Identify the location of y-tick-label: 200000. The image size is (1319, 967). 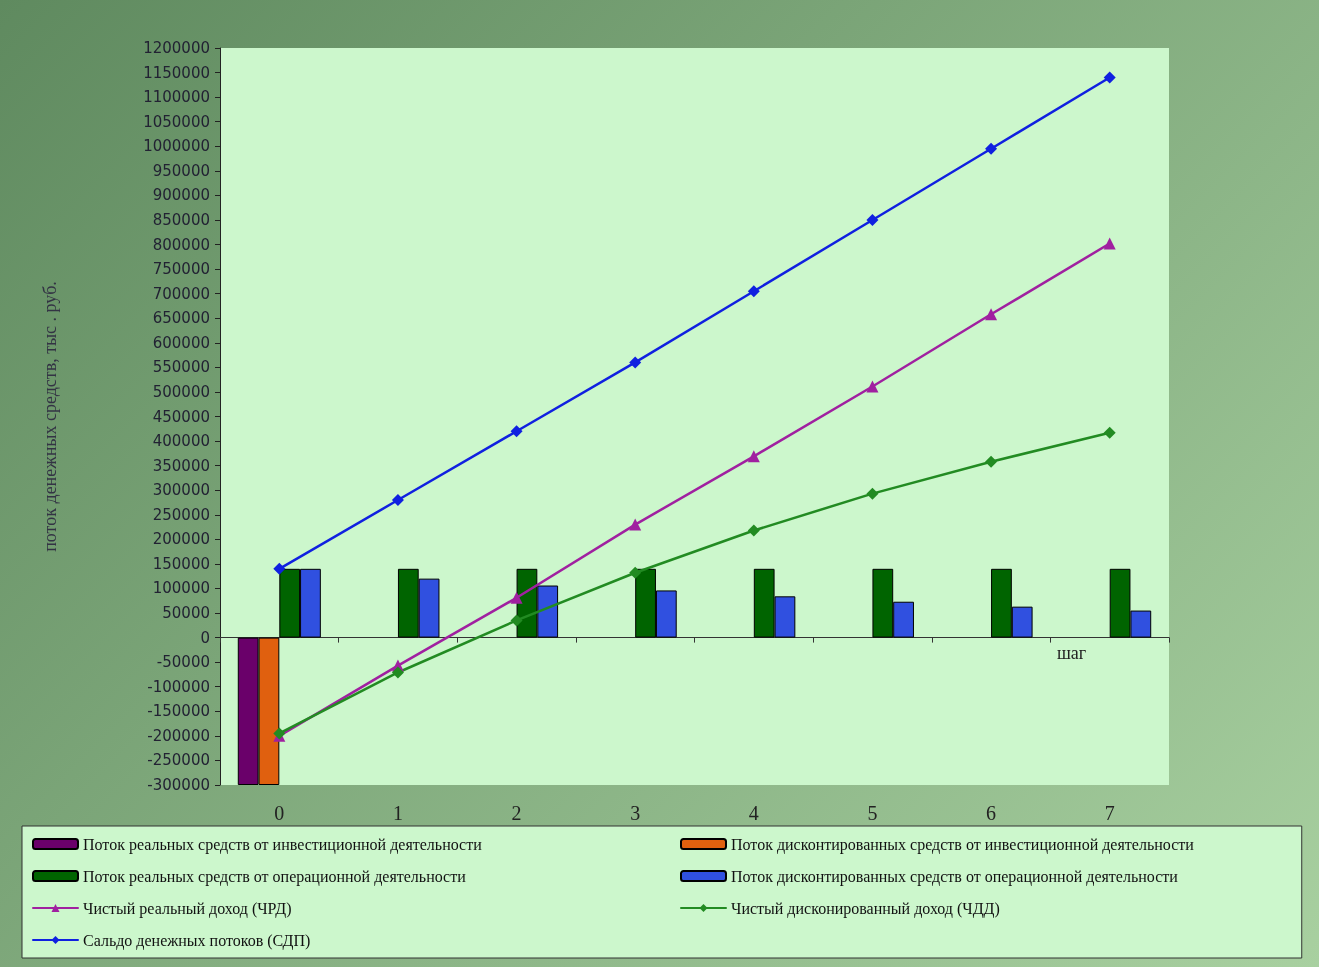
(181, 539).